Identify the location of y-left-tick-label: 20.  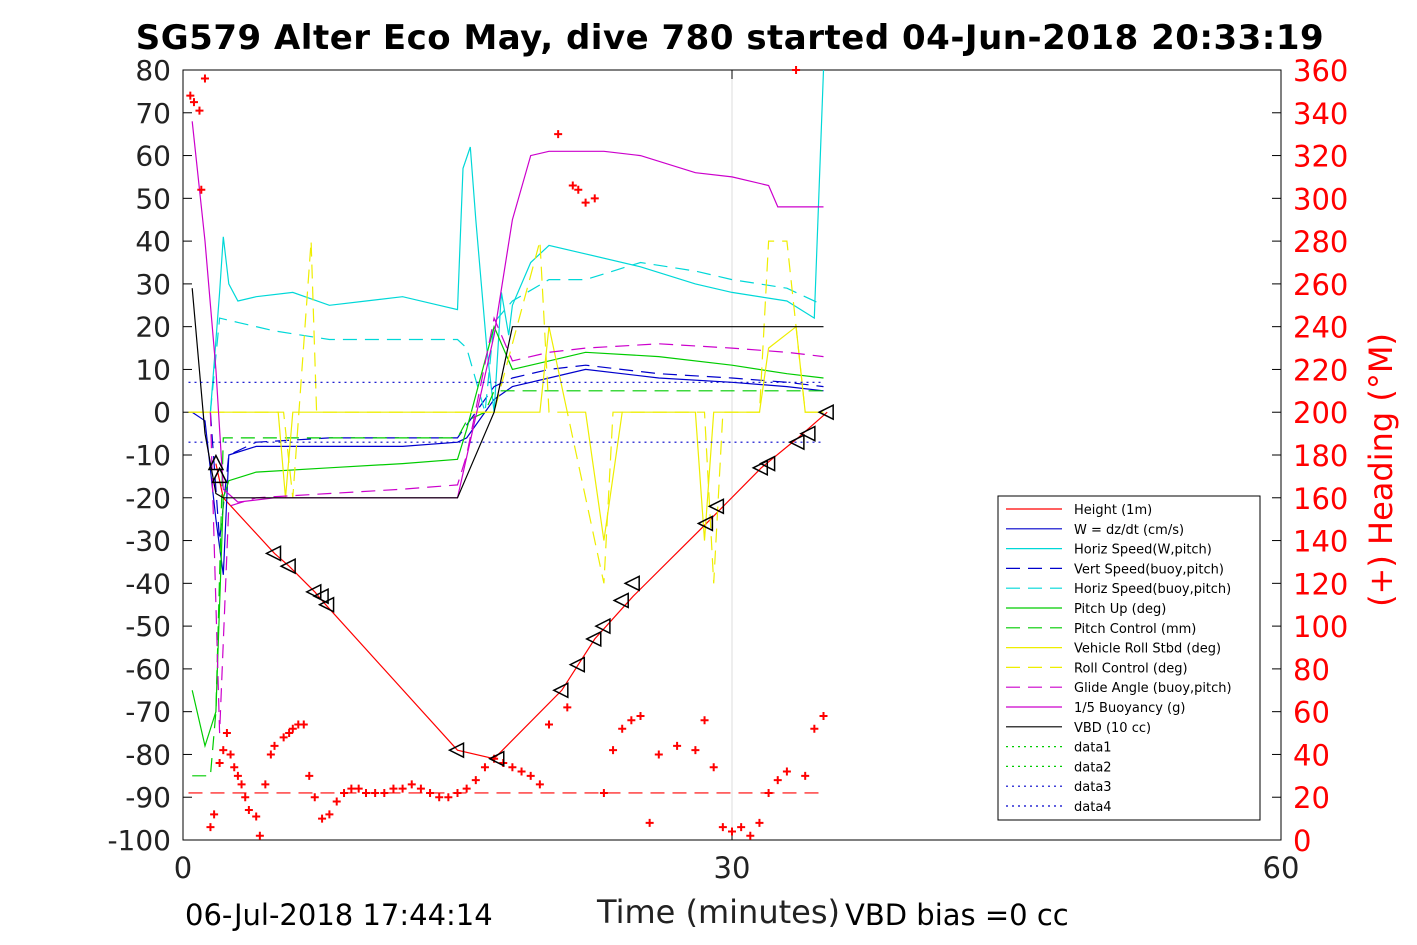
(153, 327).